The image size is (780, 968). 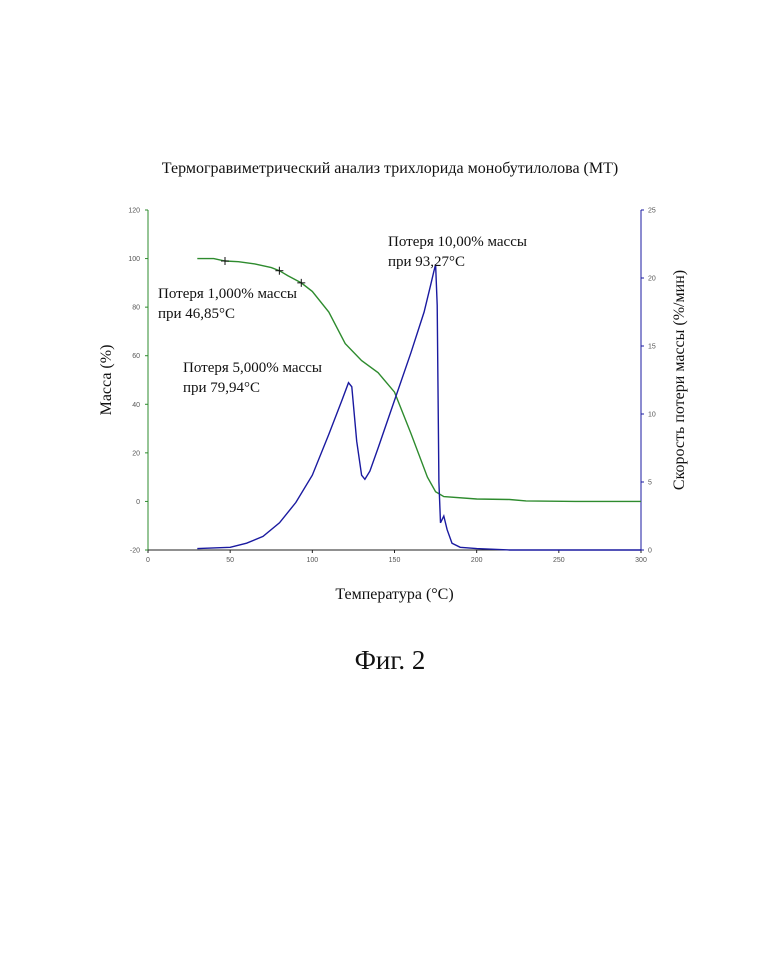 What do you see at coordinates (135, 551) in the screenshot?
I see `y-left-tick-label: -20` at bounding box center [135, 551].